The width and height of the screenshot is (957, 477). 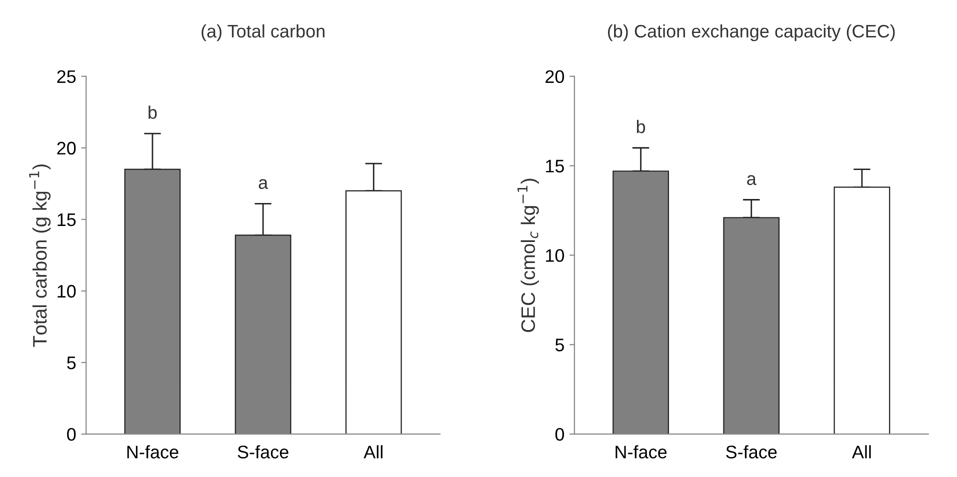 I want to click on y-axis-title: CEC (cmol$_{c}$ kg$^{−1}$), so click(x=528, y=255).